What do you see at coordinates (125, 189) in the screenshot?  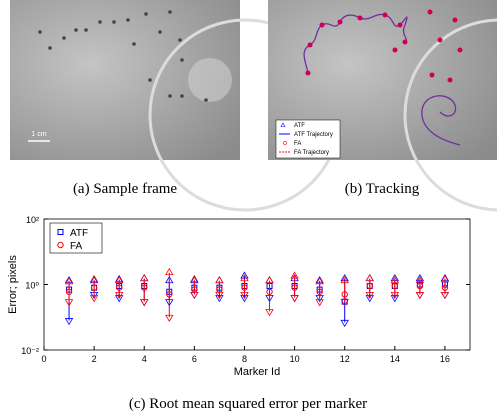 I see `caption: (a) Sample frame` at bounding box center [125, 189].